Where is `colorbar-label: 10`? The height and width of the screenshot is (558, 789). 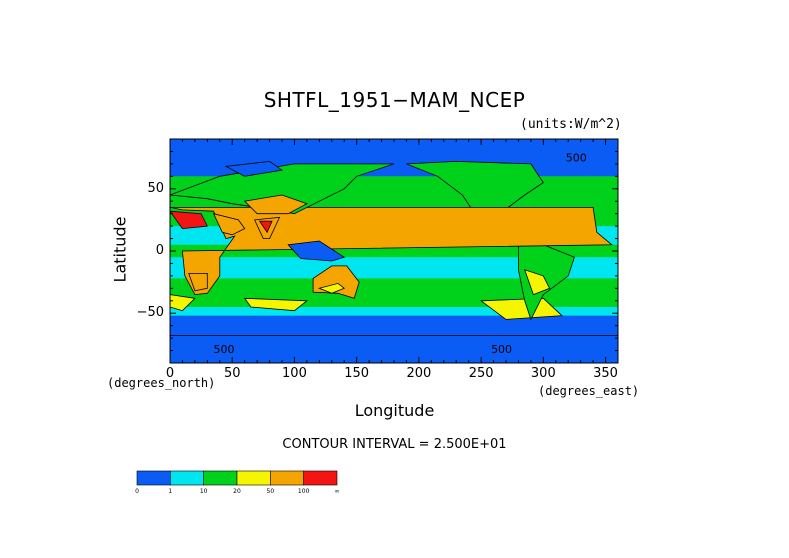 colorbar-label: 10 is located at coordinates (203, 491).